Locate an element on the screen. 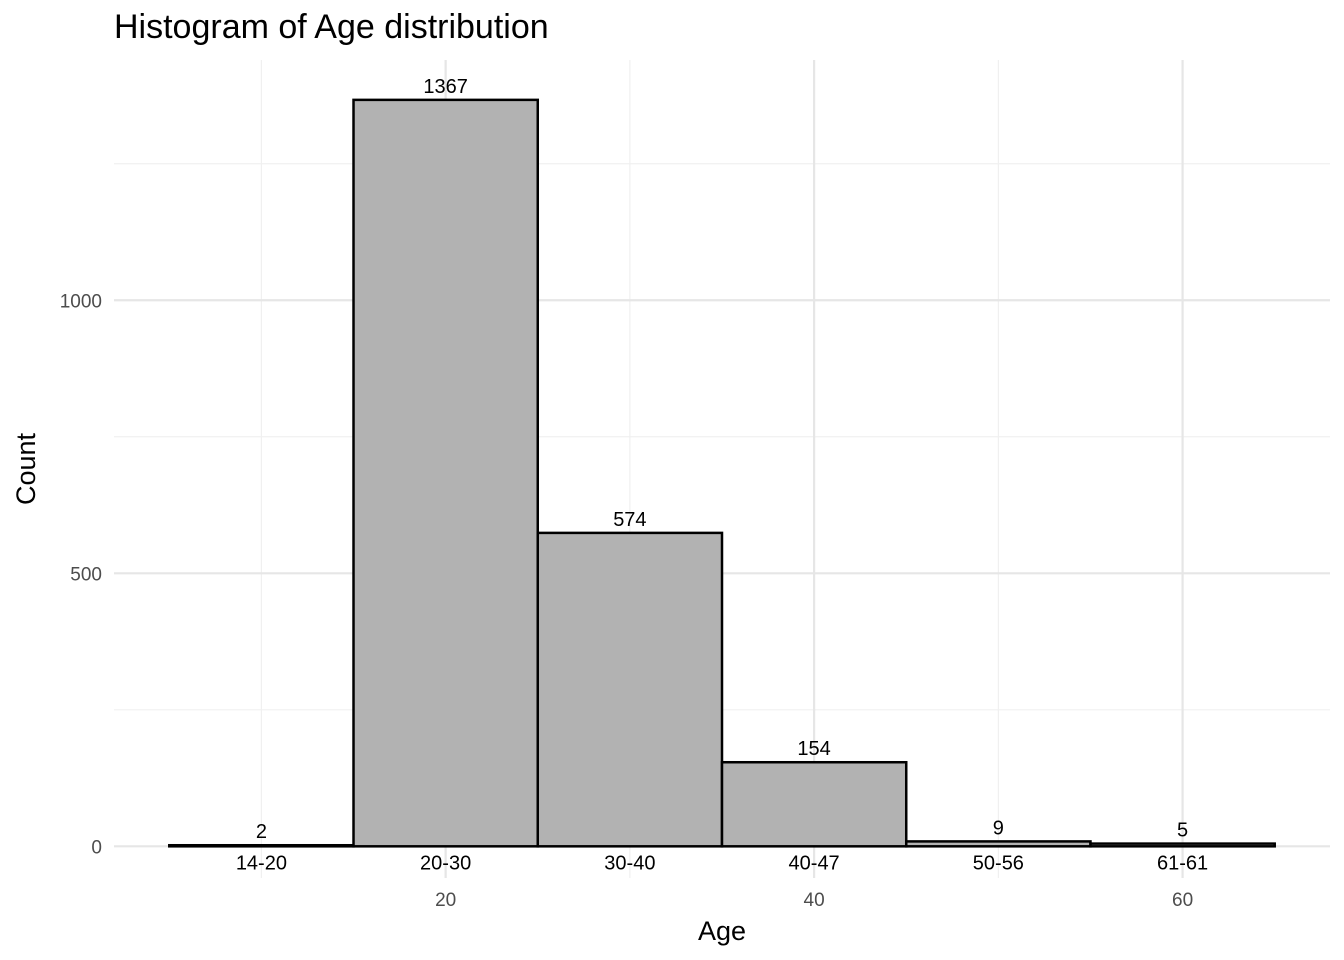  x-tick-label: 20 is located at coordinates (445, 900).